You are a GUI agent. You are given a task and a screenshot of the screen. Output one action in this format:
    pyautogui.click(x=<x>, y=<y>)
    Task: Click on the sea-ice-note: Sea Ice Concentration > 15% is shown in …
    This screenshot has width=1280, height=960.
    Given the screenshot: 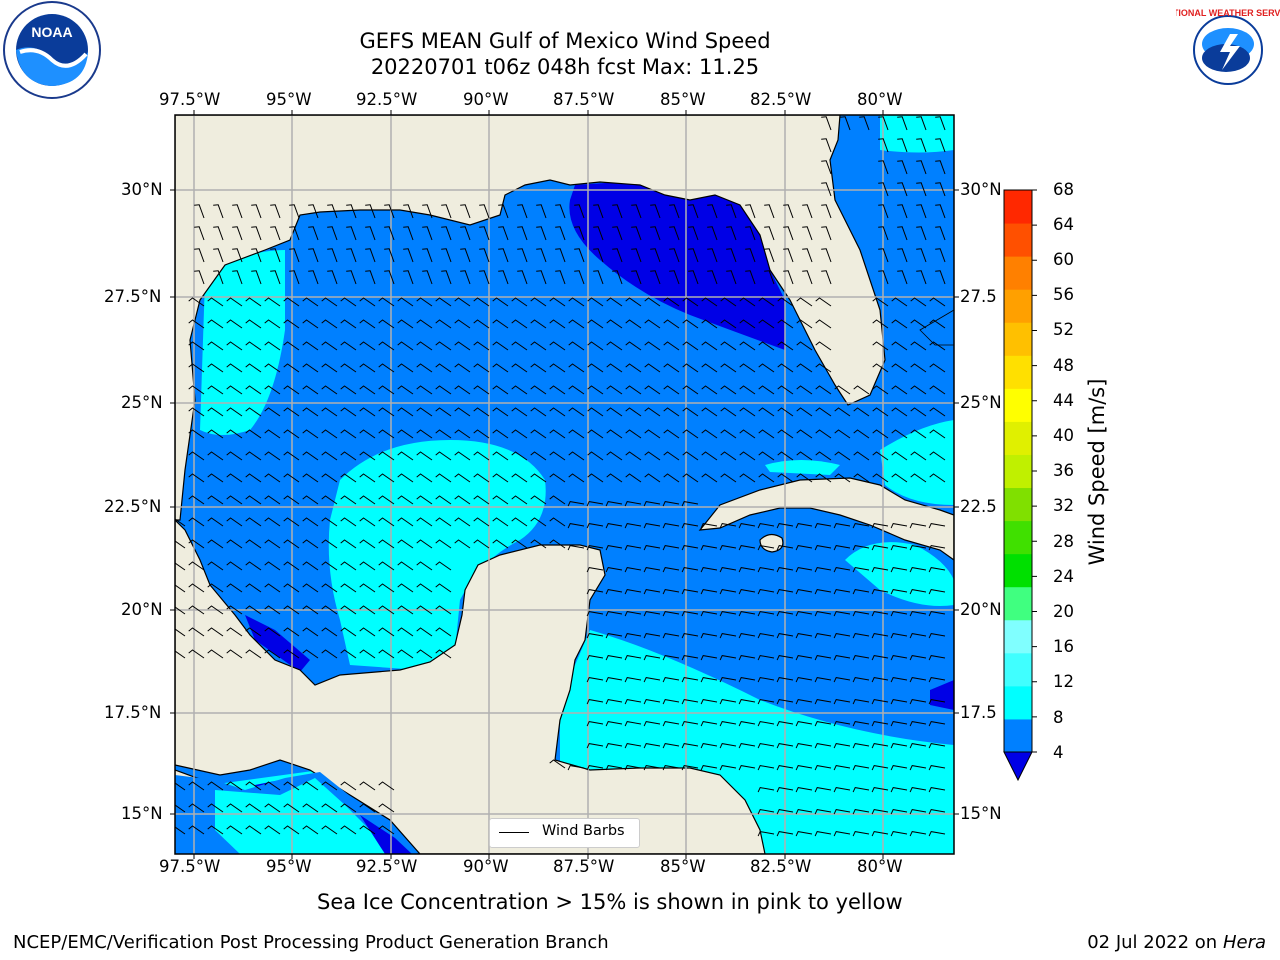 What is the action you would take?
    pyautogui.click(x=610, y=902)
    